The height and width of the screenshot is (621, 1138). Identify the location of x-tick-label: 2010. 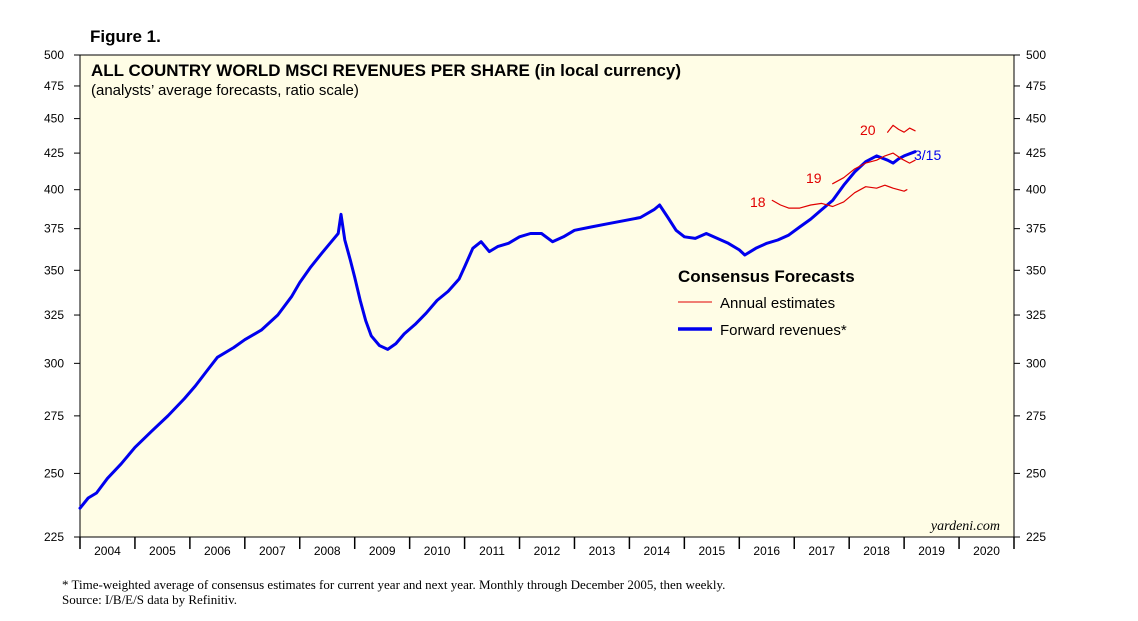
(437, 551).